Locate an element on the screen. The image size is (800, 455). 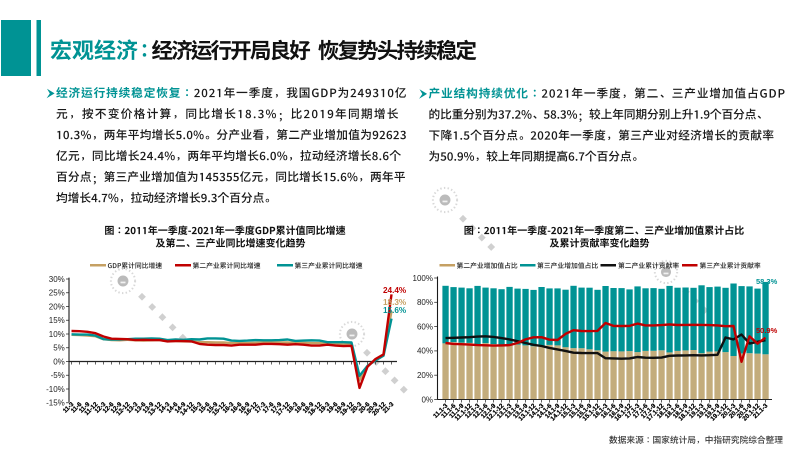
svg-text: 5% is located at coordinates (59, 348).